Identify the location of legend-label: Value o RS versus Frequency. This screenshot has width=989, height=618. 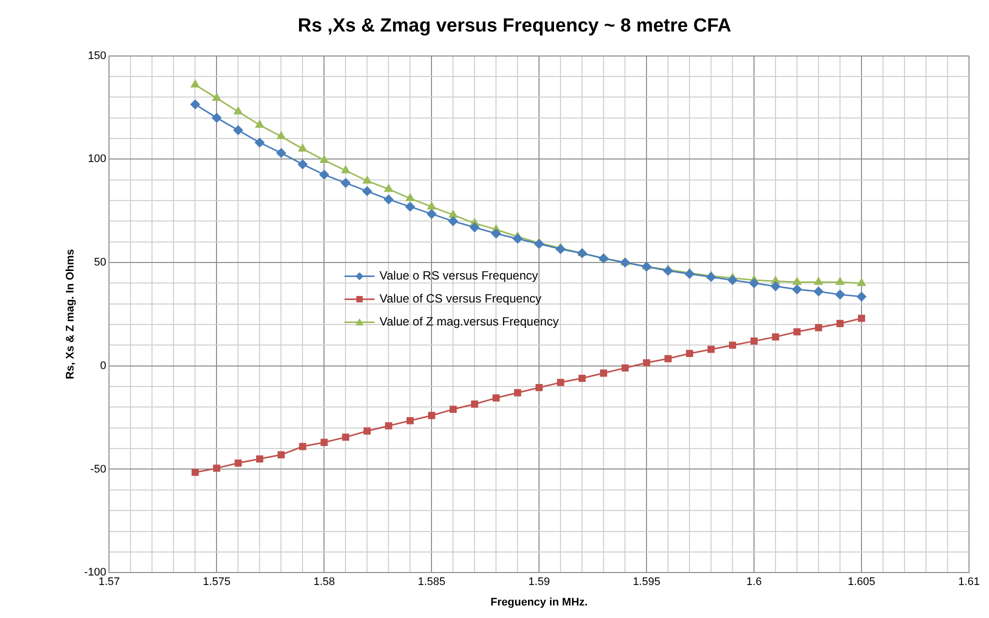
(459, 275).